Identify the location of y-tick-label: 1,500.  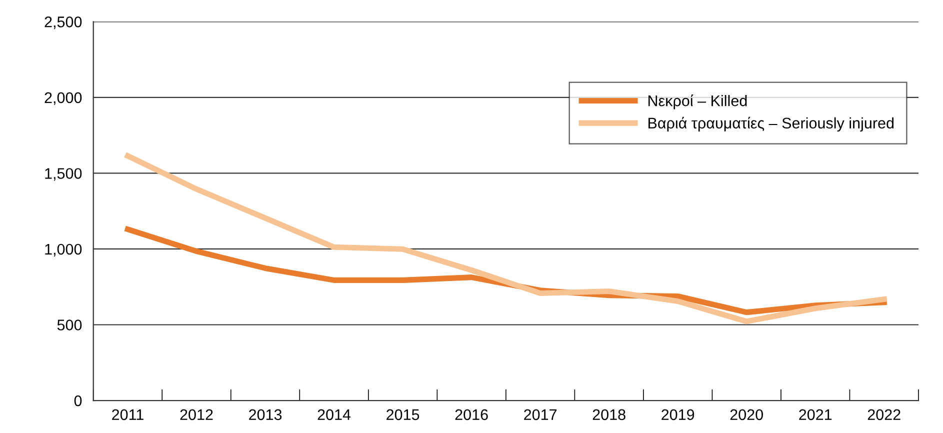
(63, 174).